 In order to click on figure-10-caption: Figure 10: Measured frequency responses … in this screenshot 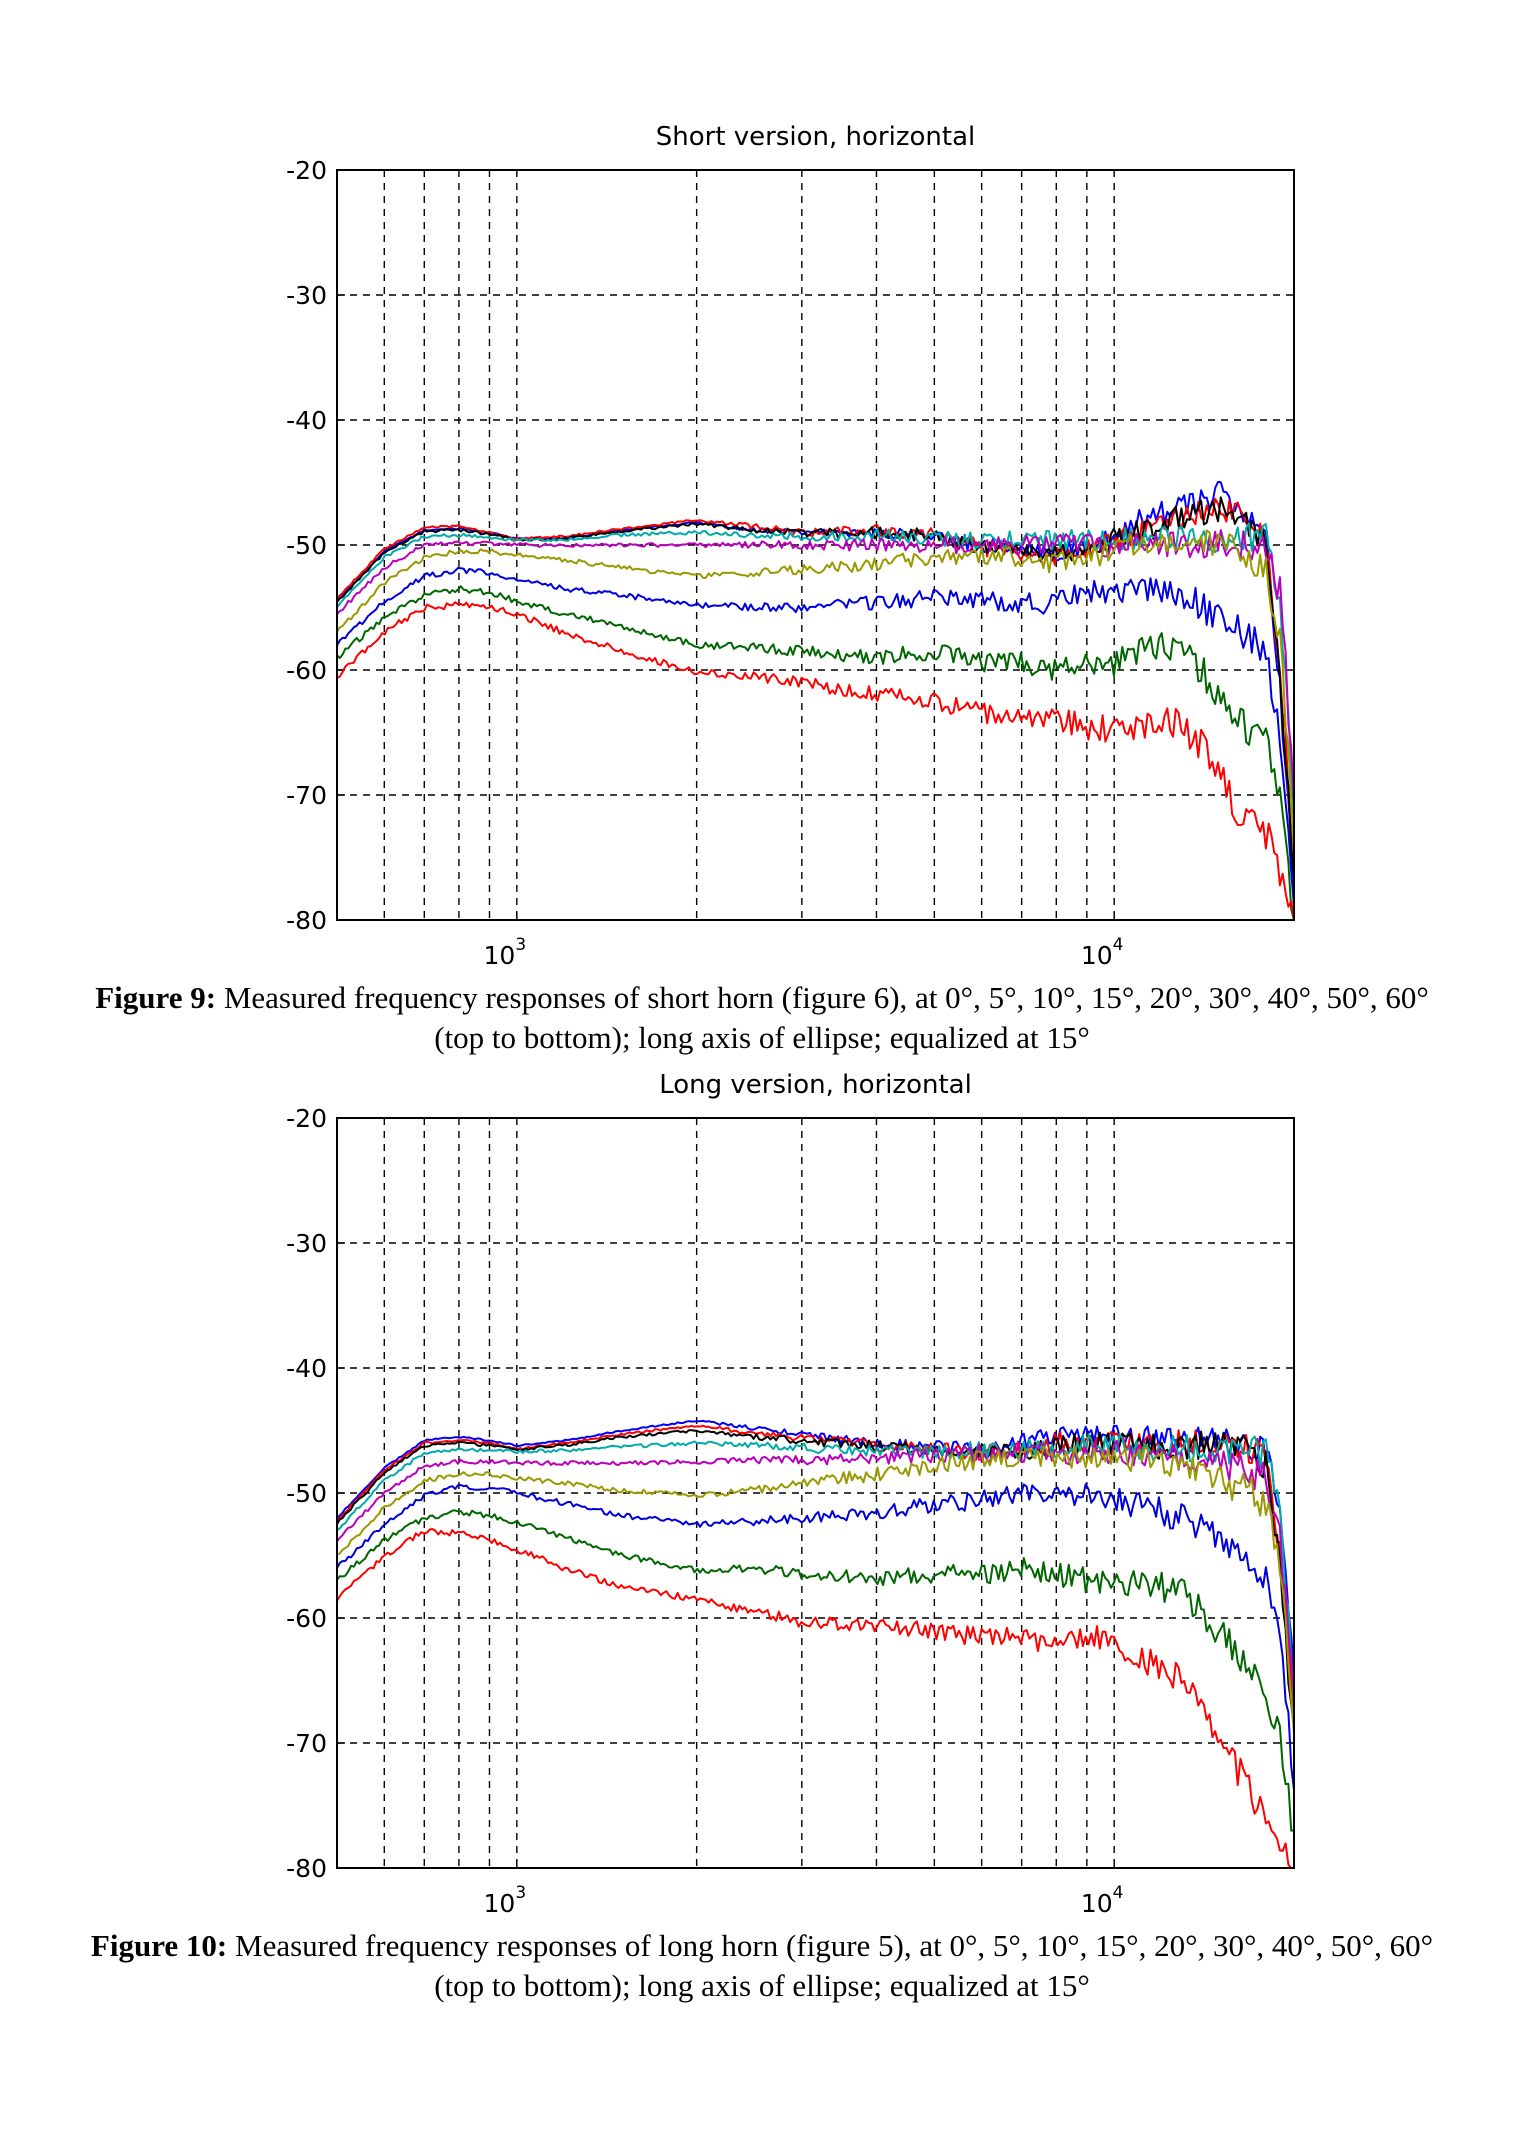, I will do `click(762, 1966)`.